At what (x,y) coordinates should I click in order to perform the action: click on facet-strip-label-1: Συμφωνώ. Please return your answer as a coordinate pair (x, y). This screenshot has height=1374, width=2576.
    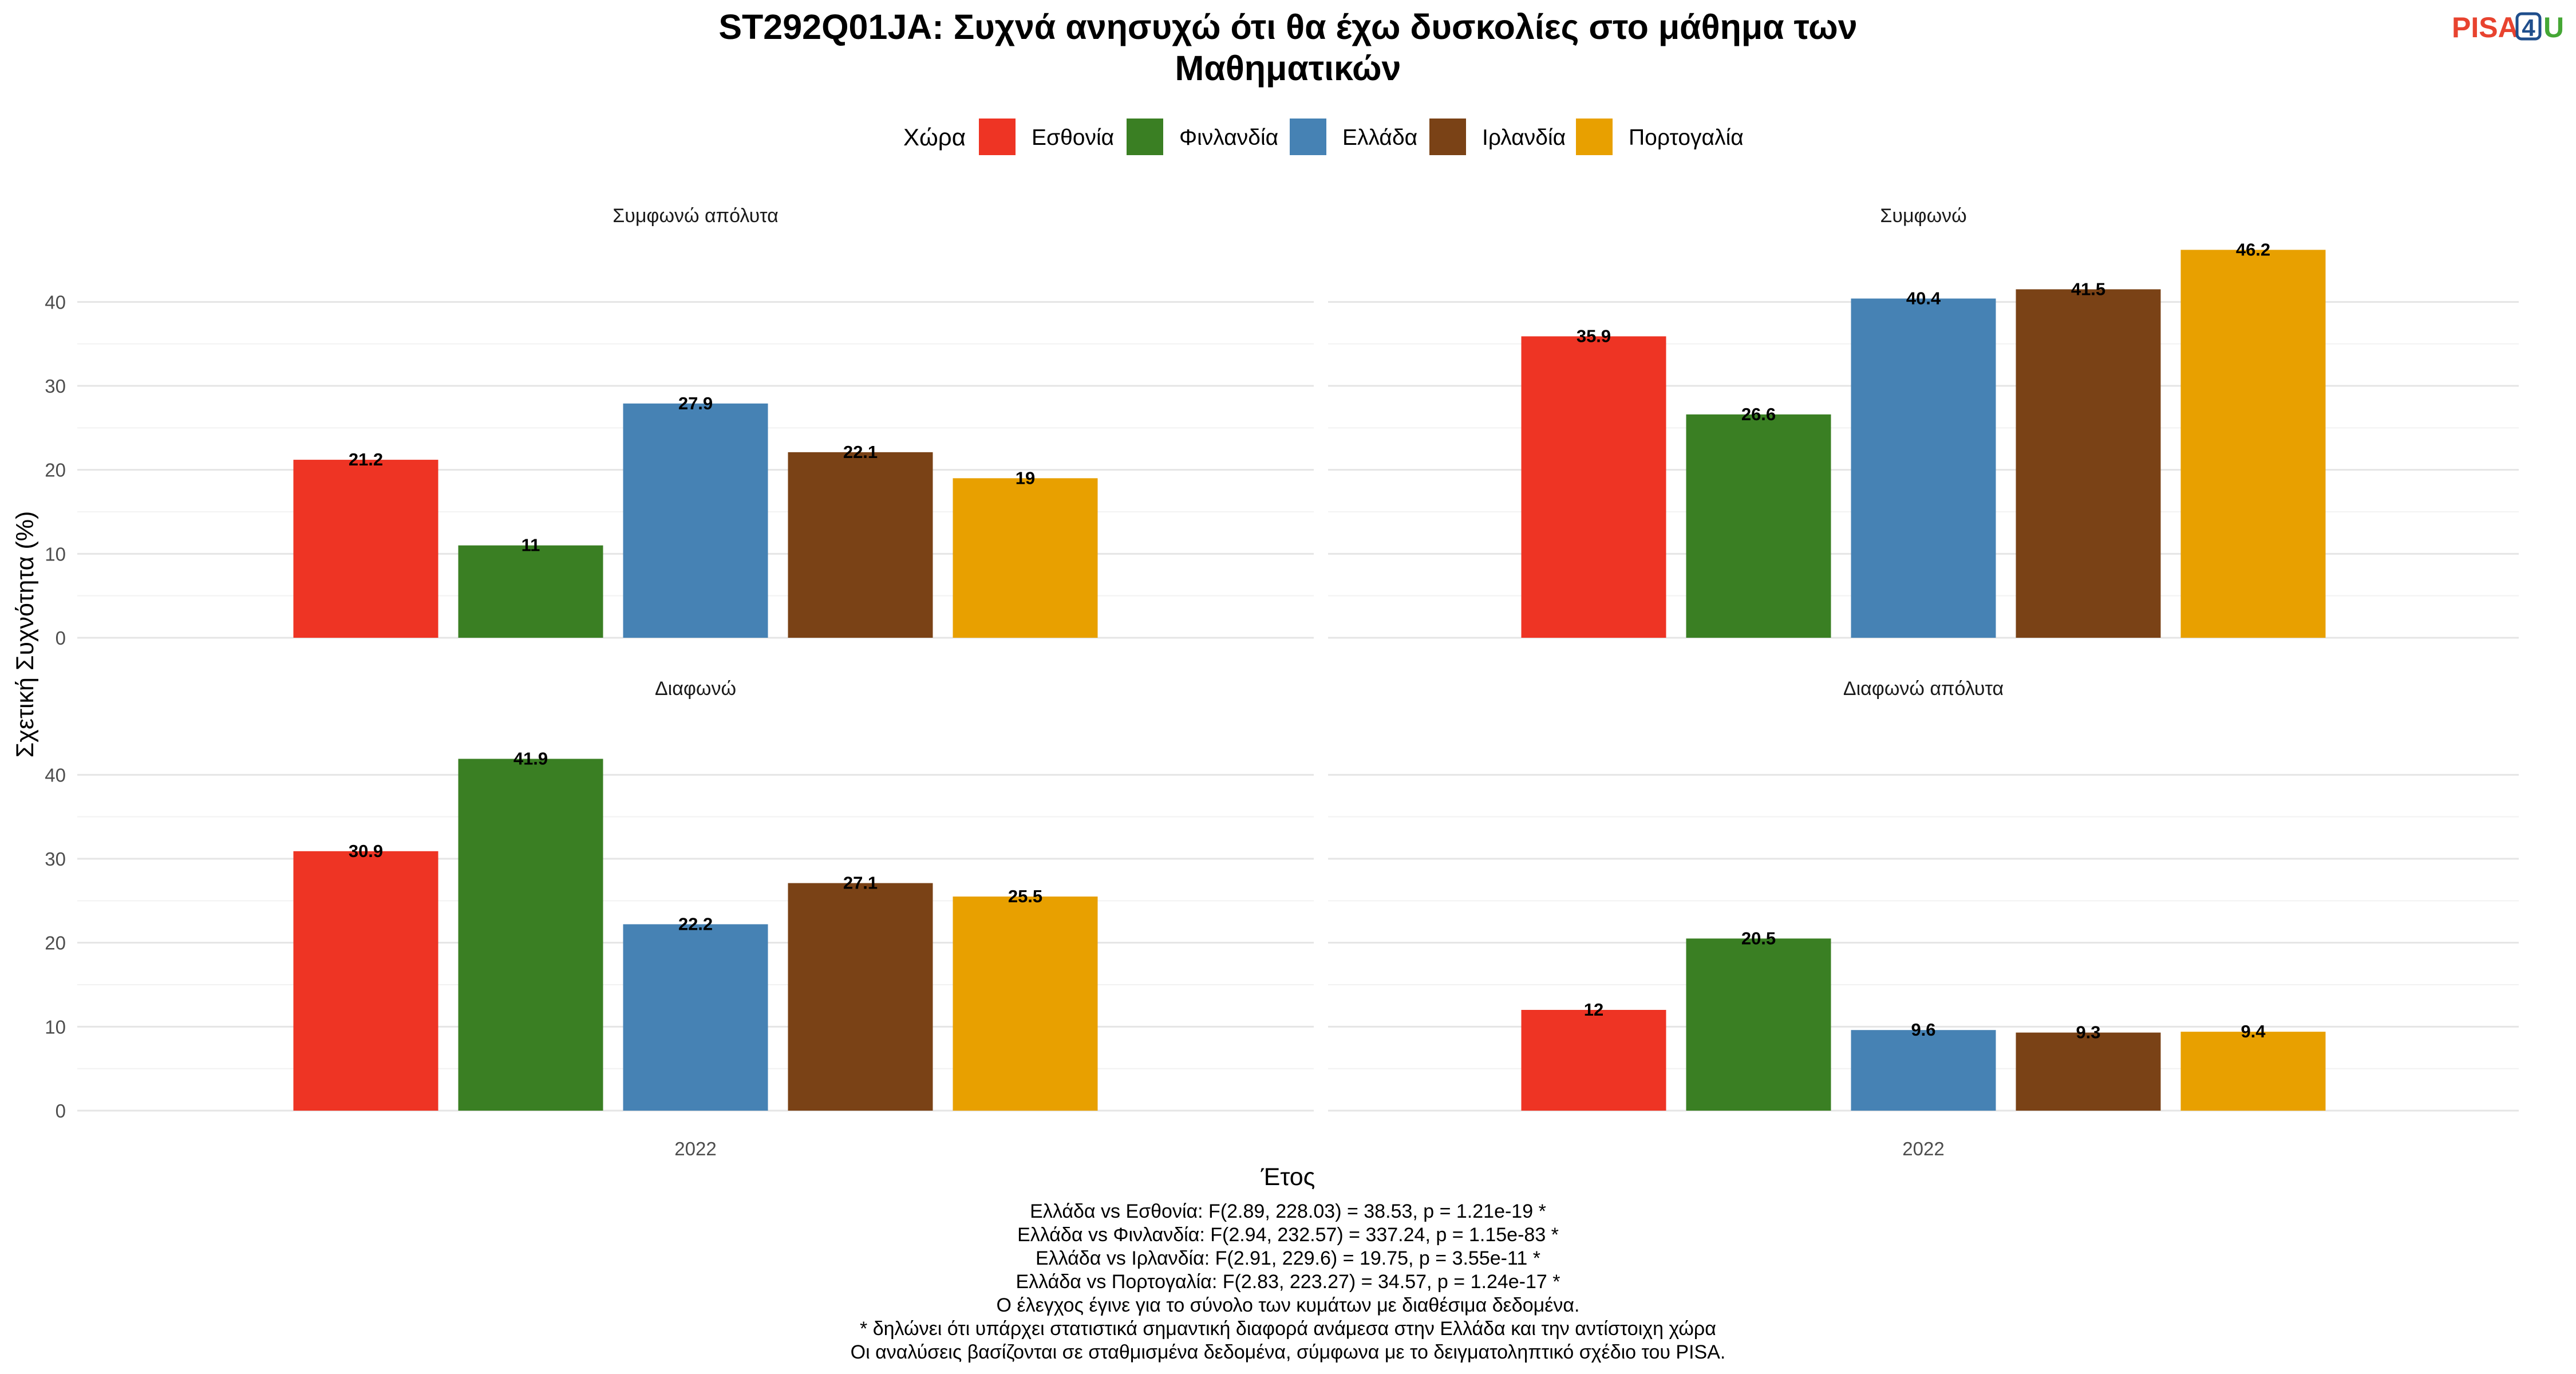
    Looking at the image, I should click on (1923, 216).